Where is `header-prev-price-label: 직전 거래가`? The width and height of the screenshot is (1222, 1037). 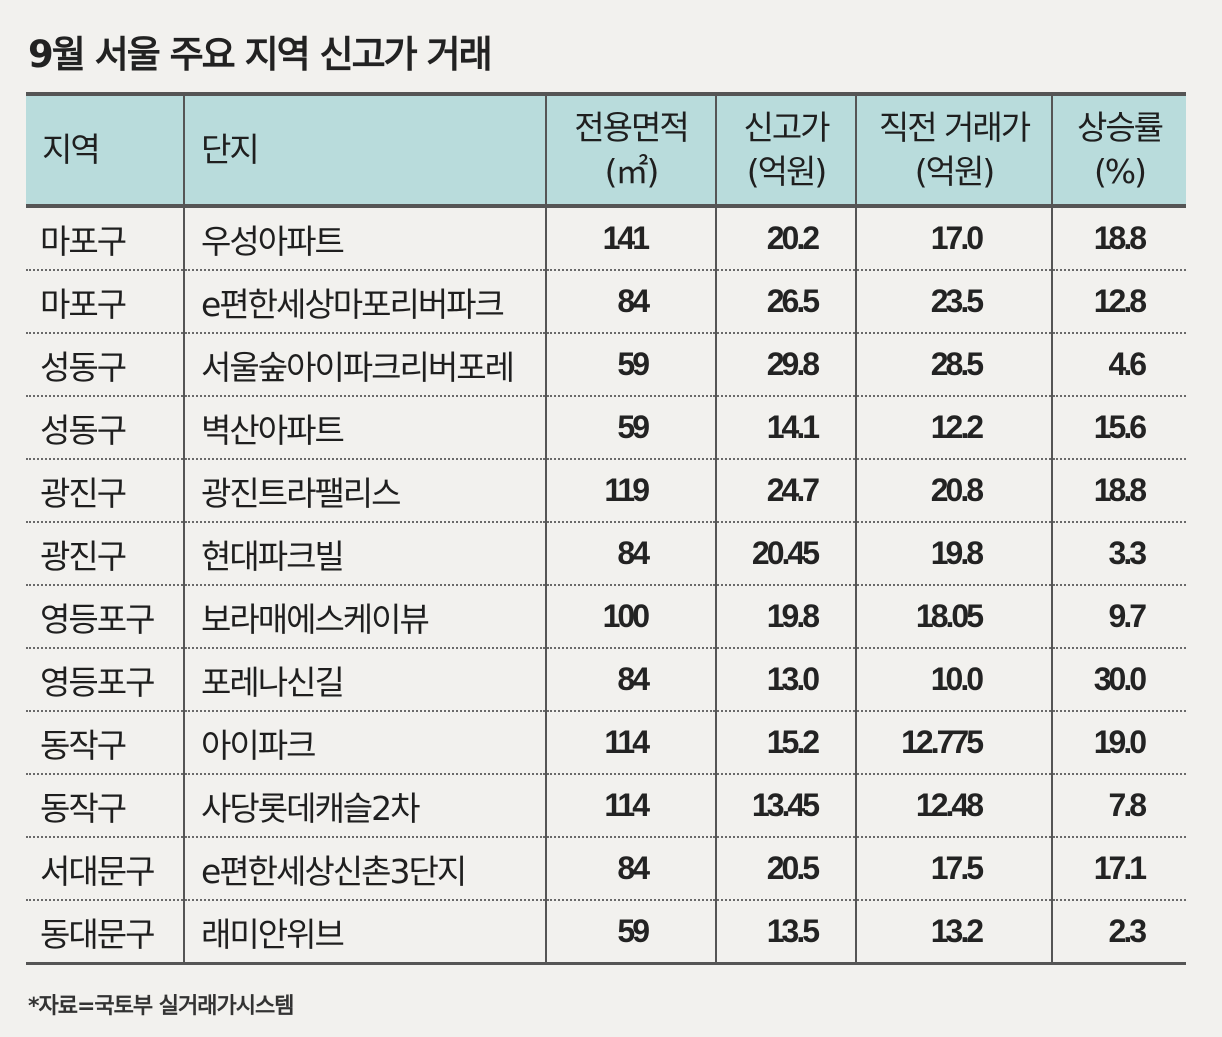 header-prev-price-label: 직전 거래가 is located at coordinates (954, 127).